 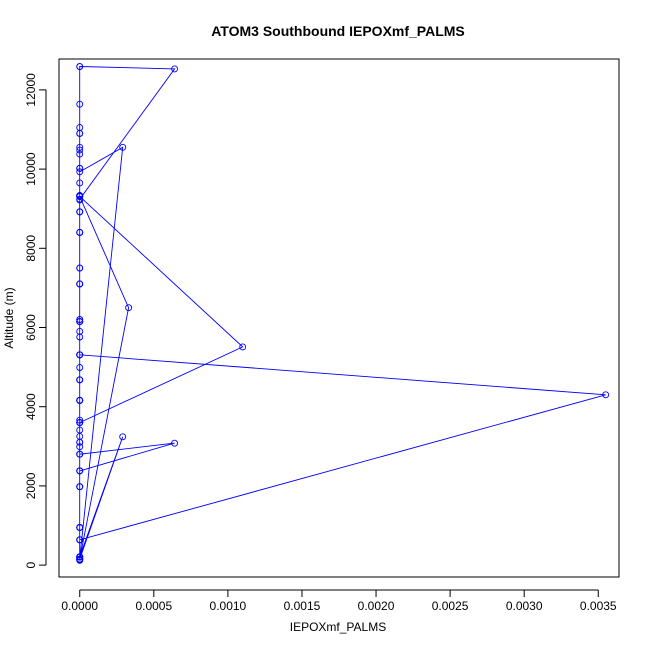 I want to click on x-tick-label: 0.0030, so click(x=524, y=606).